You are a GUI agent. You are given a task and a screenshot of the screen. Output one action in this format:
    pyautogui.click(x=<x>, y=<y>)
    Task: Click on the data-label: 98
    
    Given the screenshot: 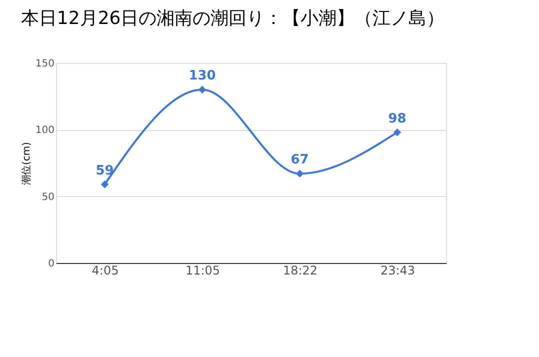 What is the action you would take?
    pyautogui.click(x=397, y=118)
    